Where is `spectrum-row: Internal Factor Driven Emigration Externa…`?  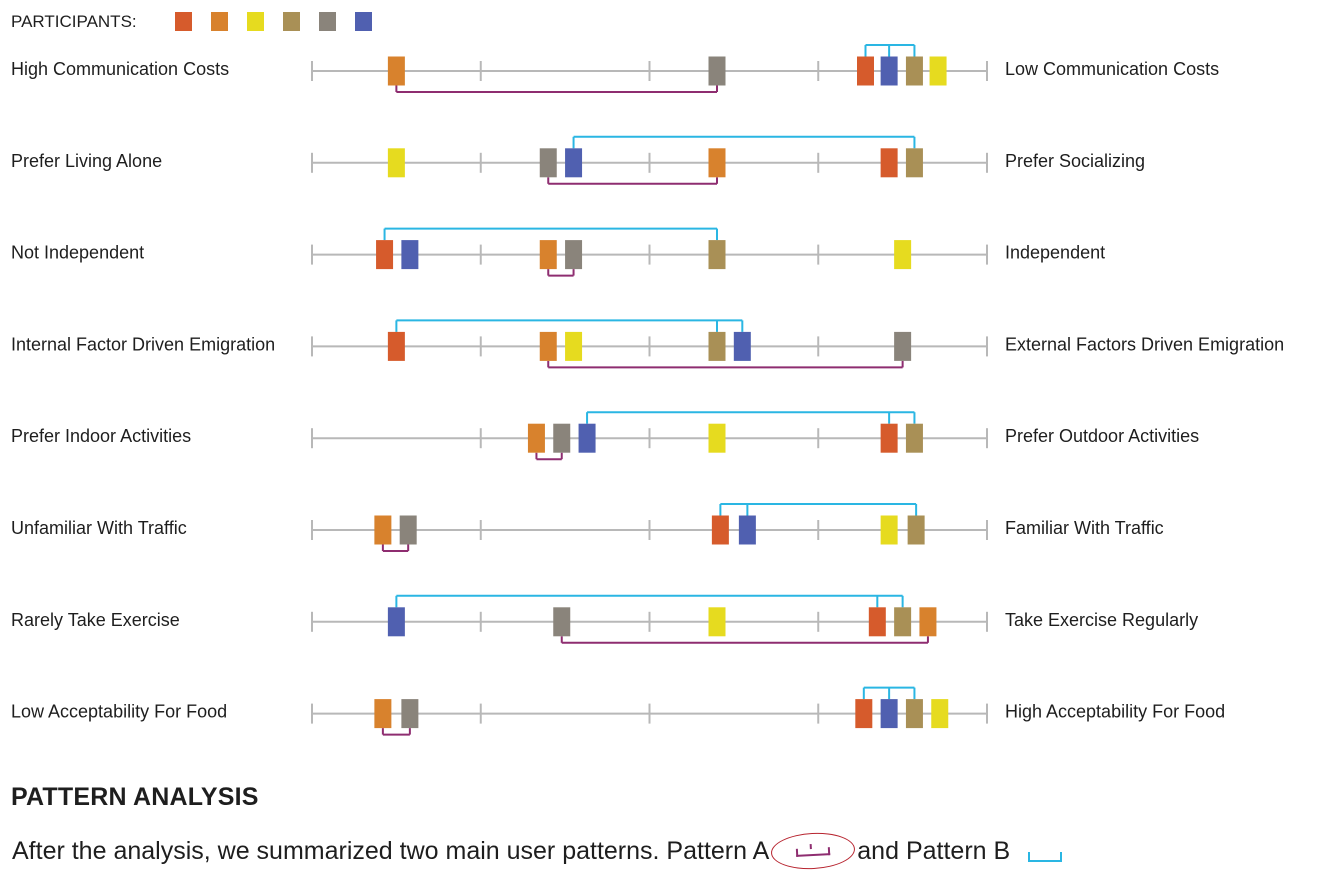 spectrum-row: Internal Factor Driven Emigration Externa… is located at coordinates (647, 344).